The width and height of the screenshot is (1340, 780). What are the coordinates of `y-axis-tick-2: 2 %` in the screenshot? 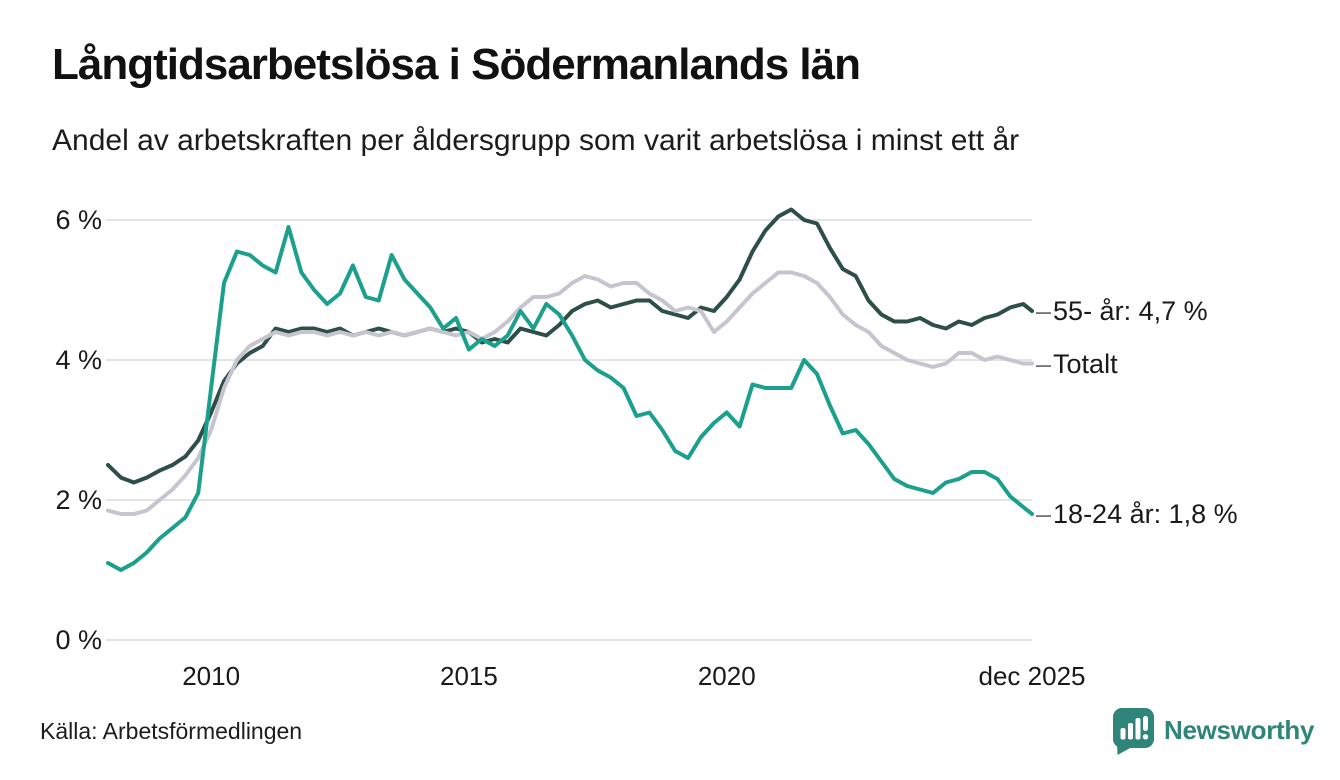 It's located at (78, 500).